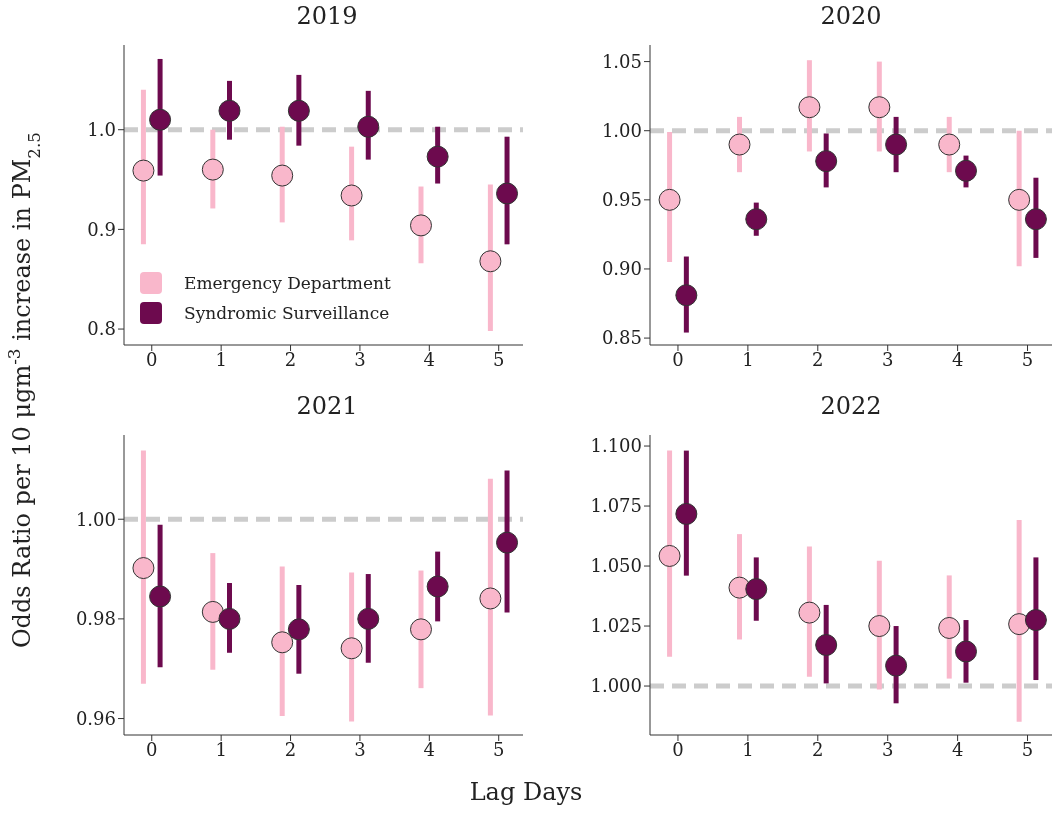 Image resolution: width=1052 pixels, height=817 pixels. Describe the element at coordinates (101, 229) in the screenshot. I see `y-tick-label: 0.9` at that location.